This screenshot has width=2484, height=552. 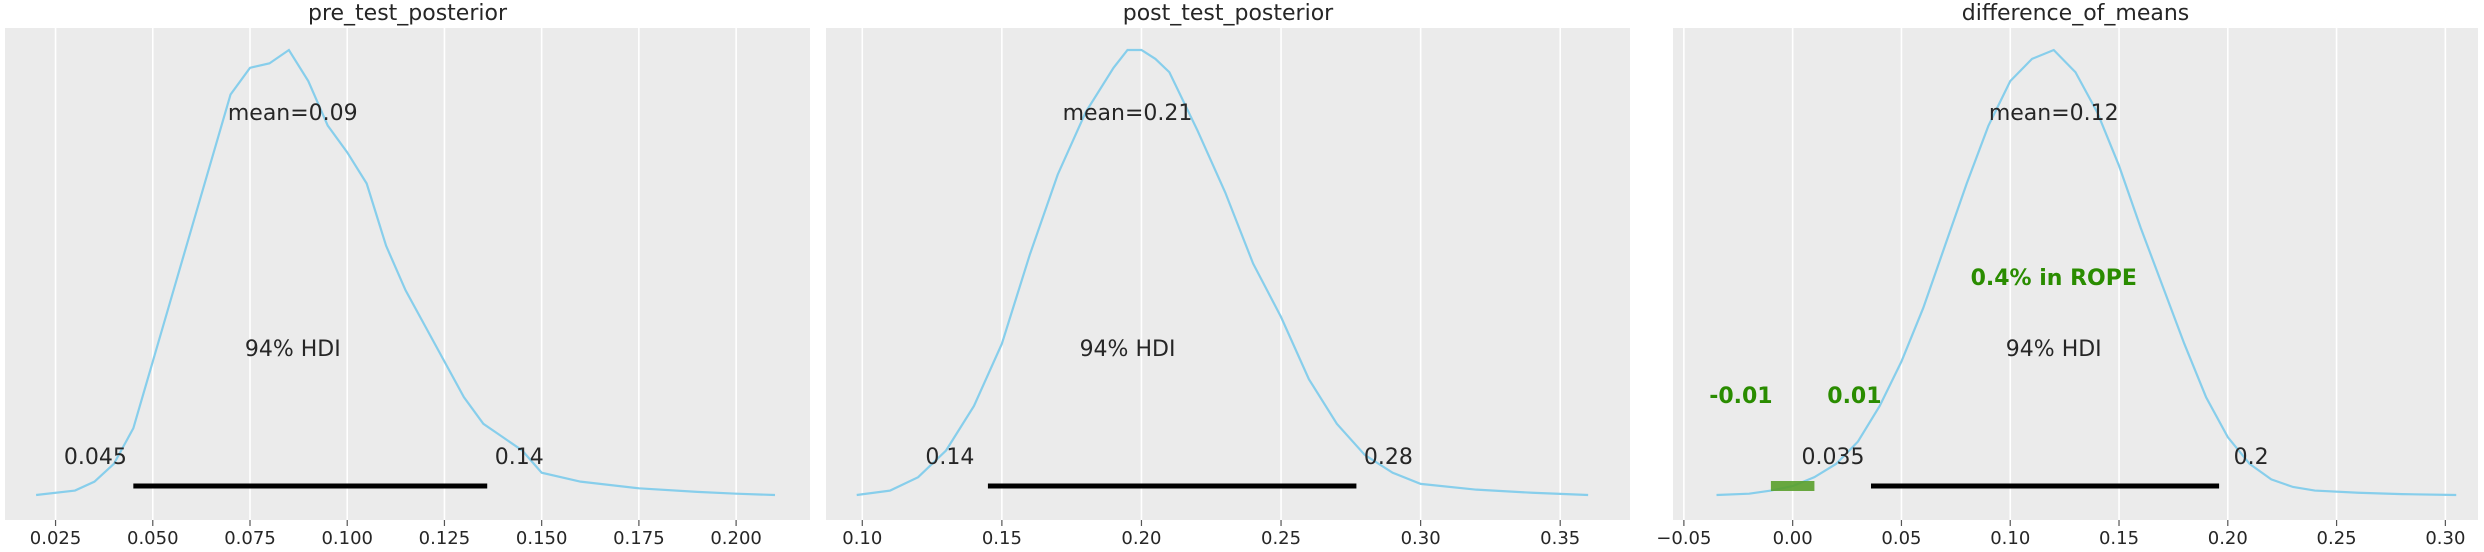 I want to click on panel-title: pre_test_posterior, so click(x=408, y=13).